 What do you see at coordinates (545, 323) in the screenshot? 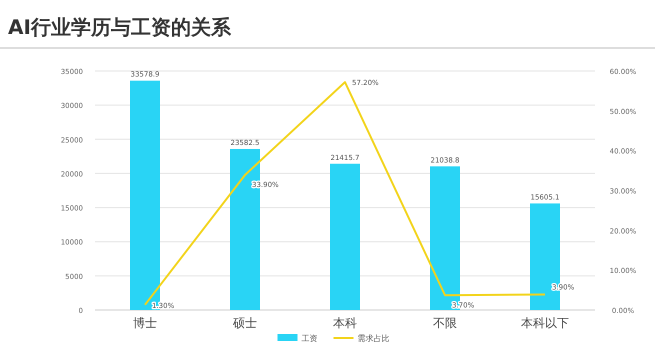
I see `x-tick-label: 本科以下` at bounding box center [545, 323].